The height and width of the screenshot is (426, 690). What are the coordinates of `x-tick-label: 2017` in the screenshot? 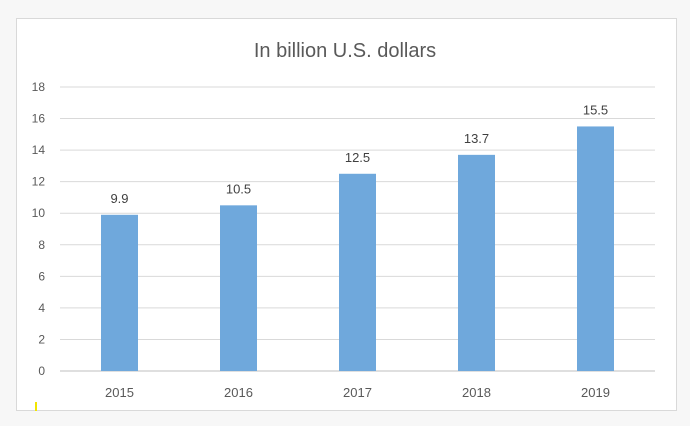 It's located at (357, 392).